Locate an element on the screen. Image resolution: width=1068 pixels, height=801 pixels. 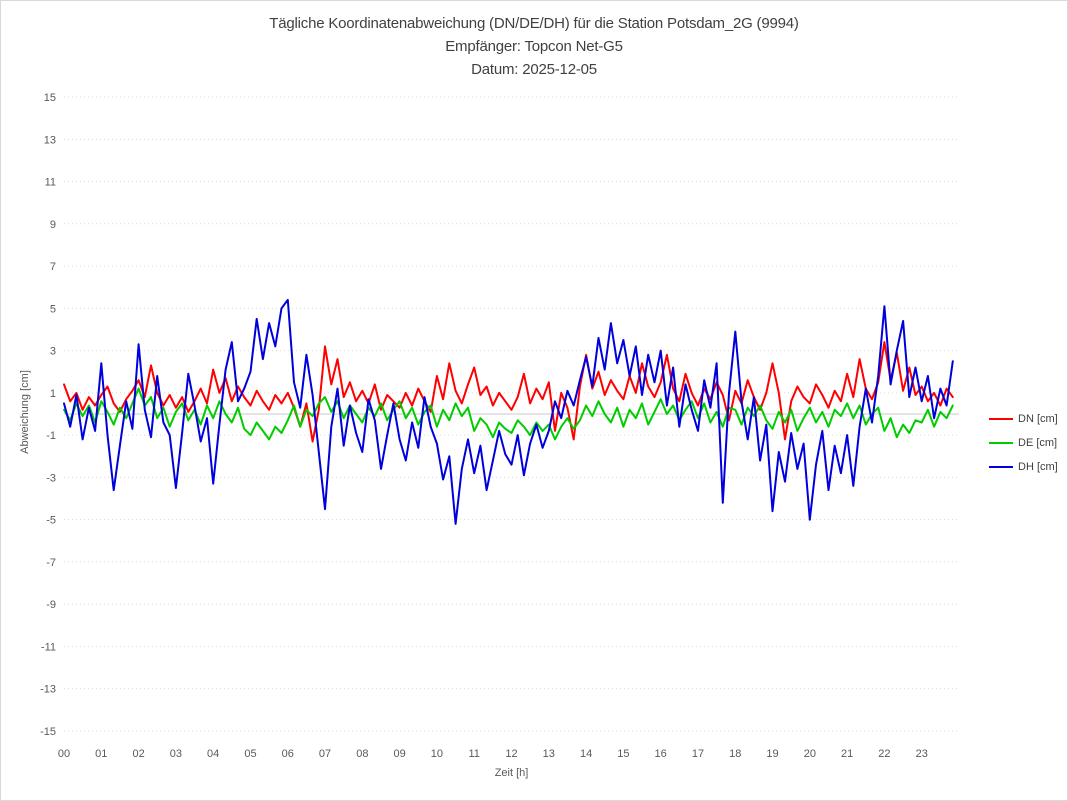
y-tick-label--13: -13 is located at coordinates (48, 690).